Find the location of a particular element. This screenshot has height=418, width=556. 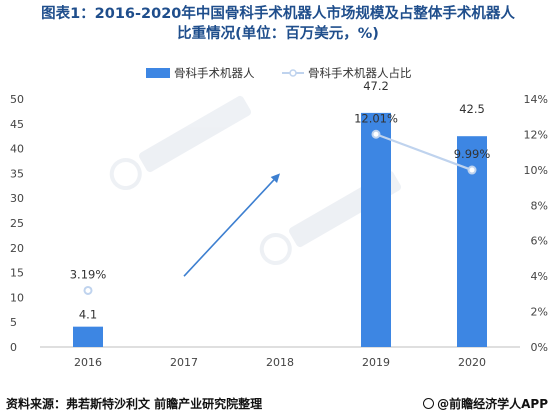

bar-label-2016: 4.1 is located at coordinates (88, 315).